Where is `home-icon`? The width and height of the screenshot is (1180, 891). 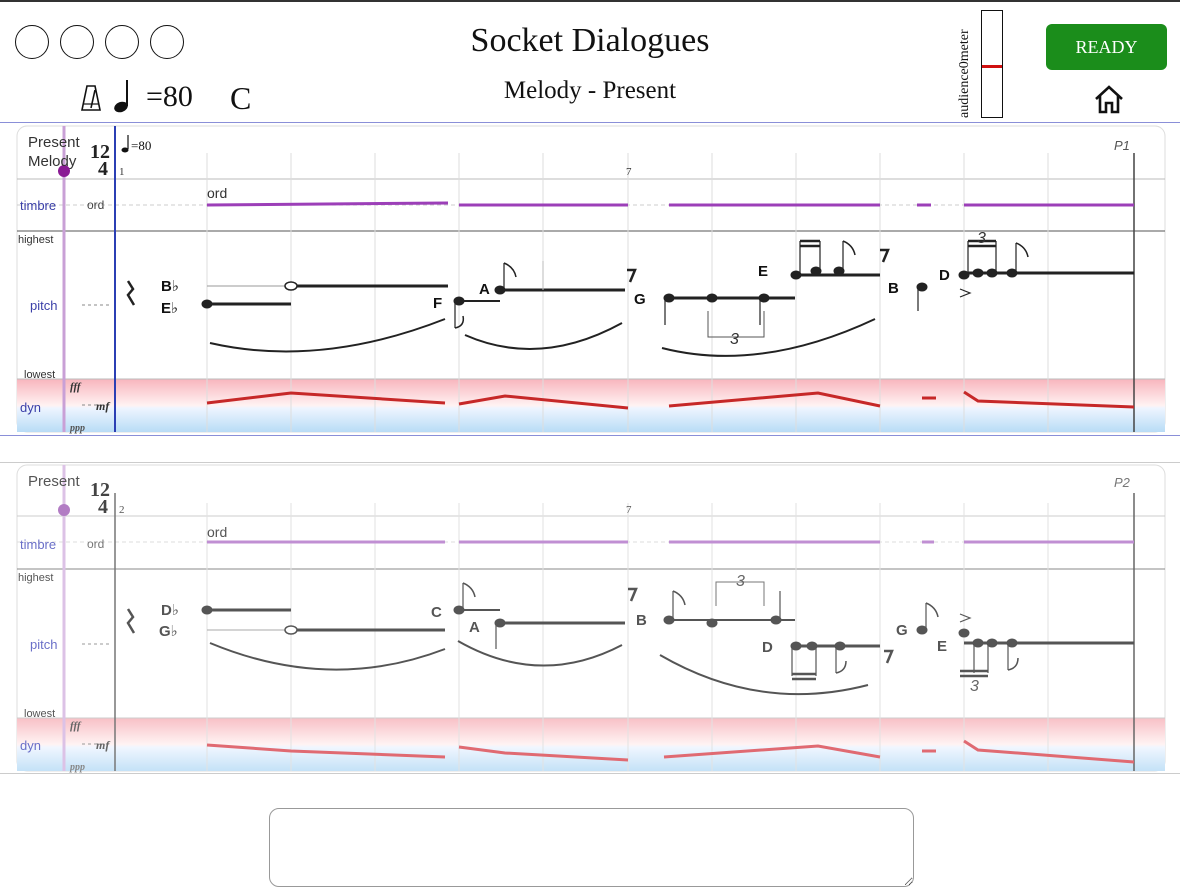
home-icon is located at coordinates (1109, 99).